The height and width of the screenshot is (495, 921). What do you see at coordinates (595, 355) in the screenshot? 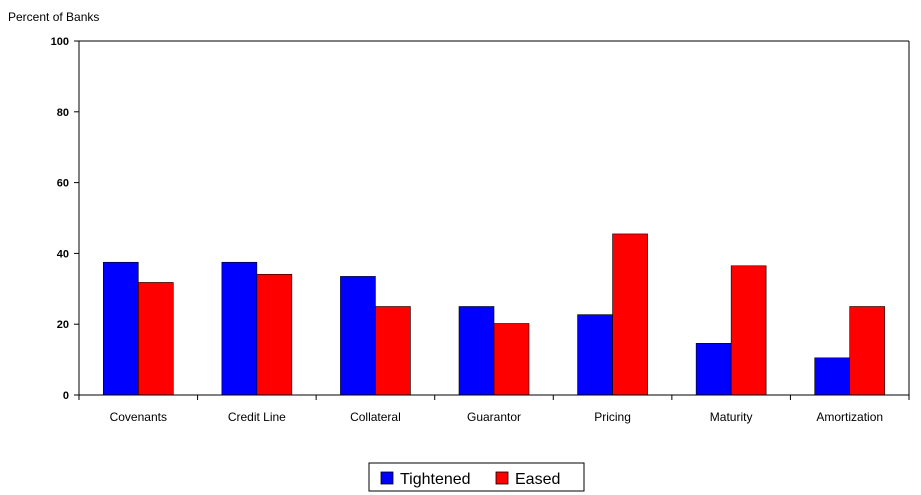
I see `bar-tightened-pricing` at bounding box center [595, 355].